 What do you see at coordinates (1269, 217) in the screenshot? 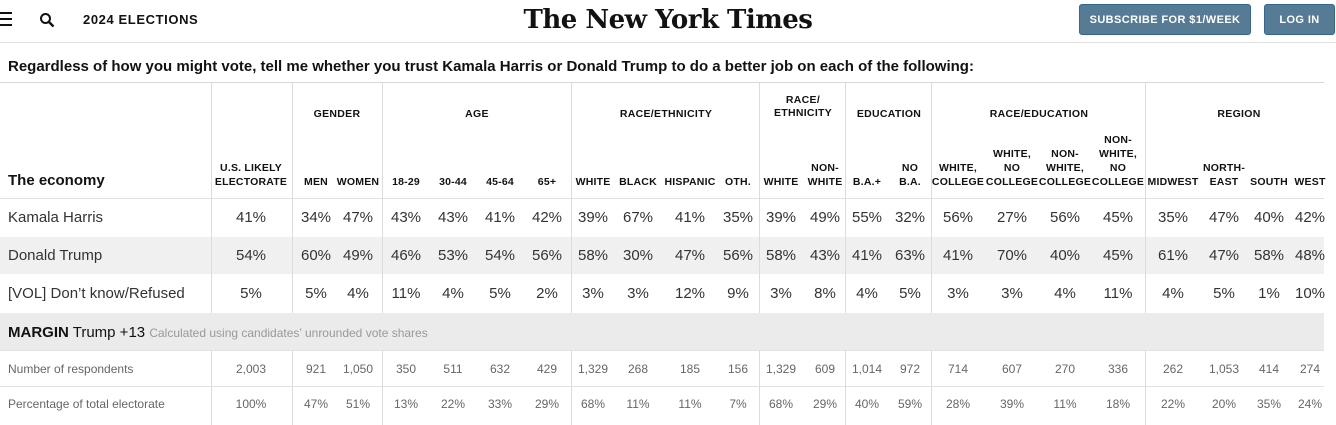
I see `table-cell: 40%` at bounding box center [1269, 217].